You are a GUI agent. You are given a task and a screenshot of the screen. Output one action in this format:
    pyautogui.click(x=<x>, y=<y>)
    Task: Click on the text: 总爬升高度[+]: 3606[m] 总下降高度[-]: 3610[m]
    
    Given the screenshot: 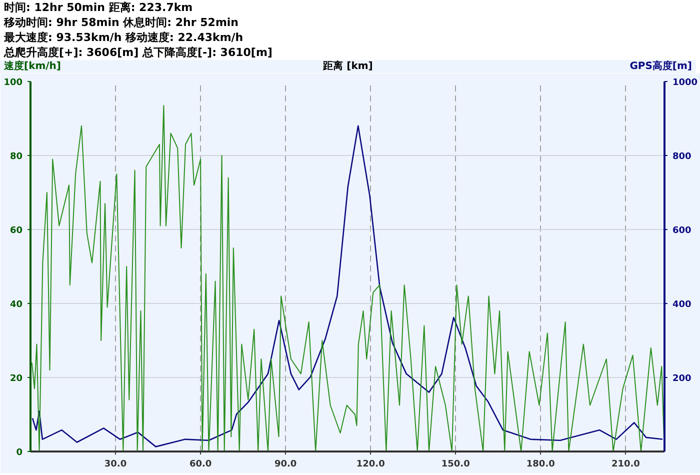 What is the action you would take?
    pyautogui.click(x=138, y=52)
    